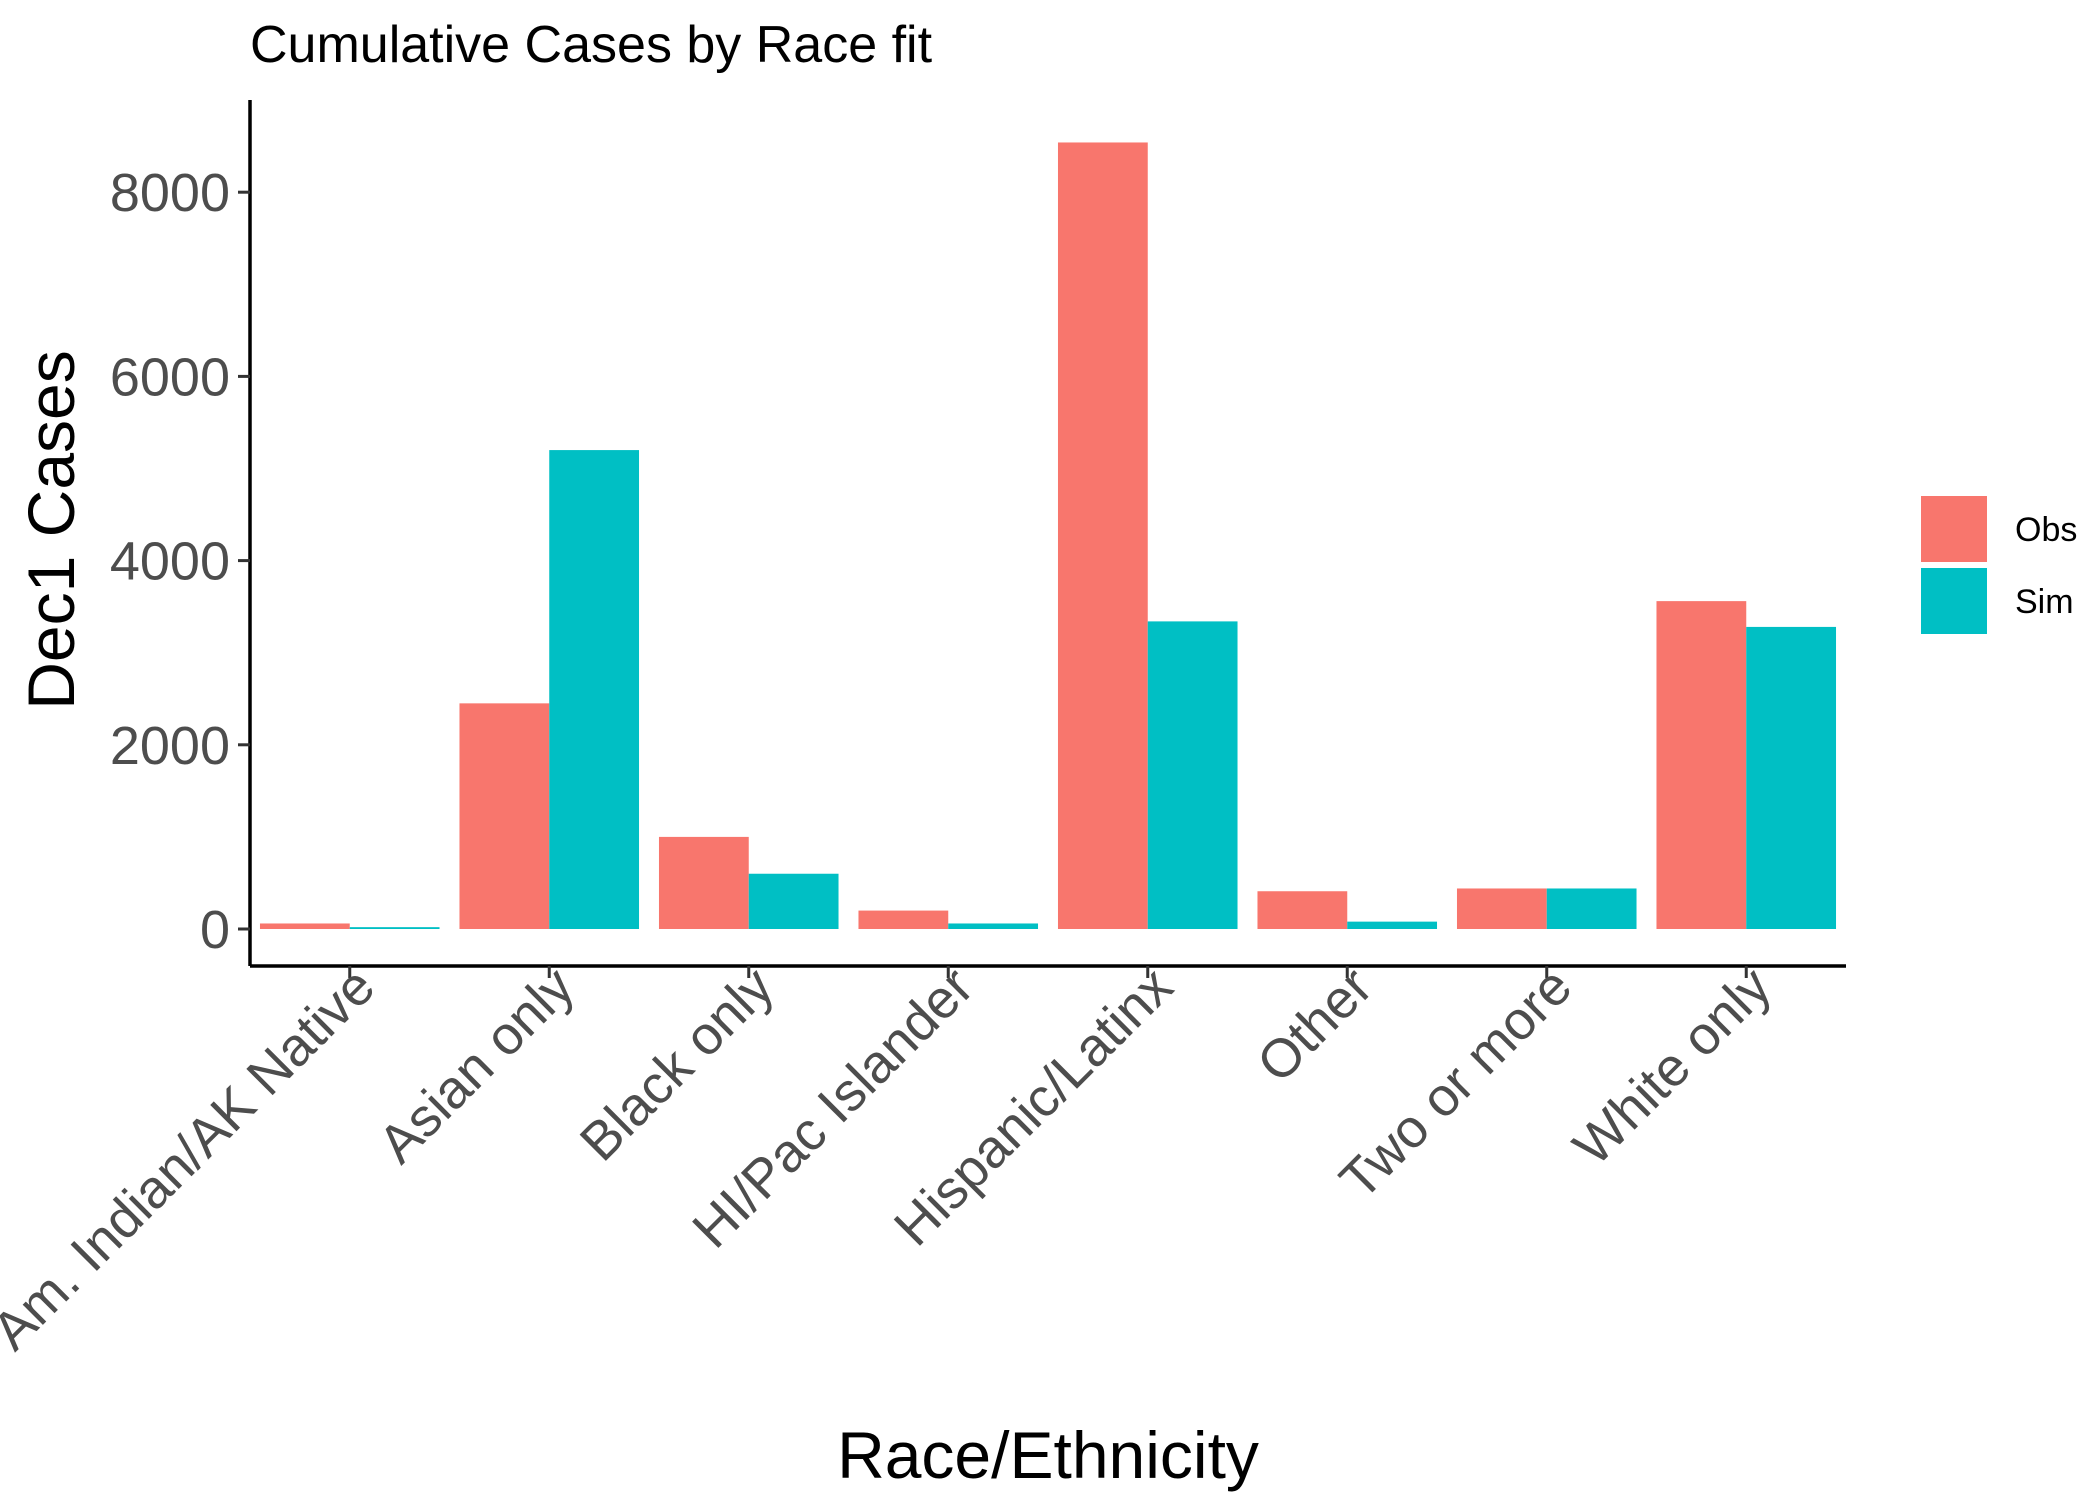  What do you see at coordinates (1302, 910) in the screenshot?
I see `bar-obs-other` at bounding box center [1302, 910].